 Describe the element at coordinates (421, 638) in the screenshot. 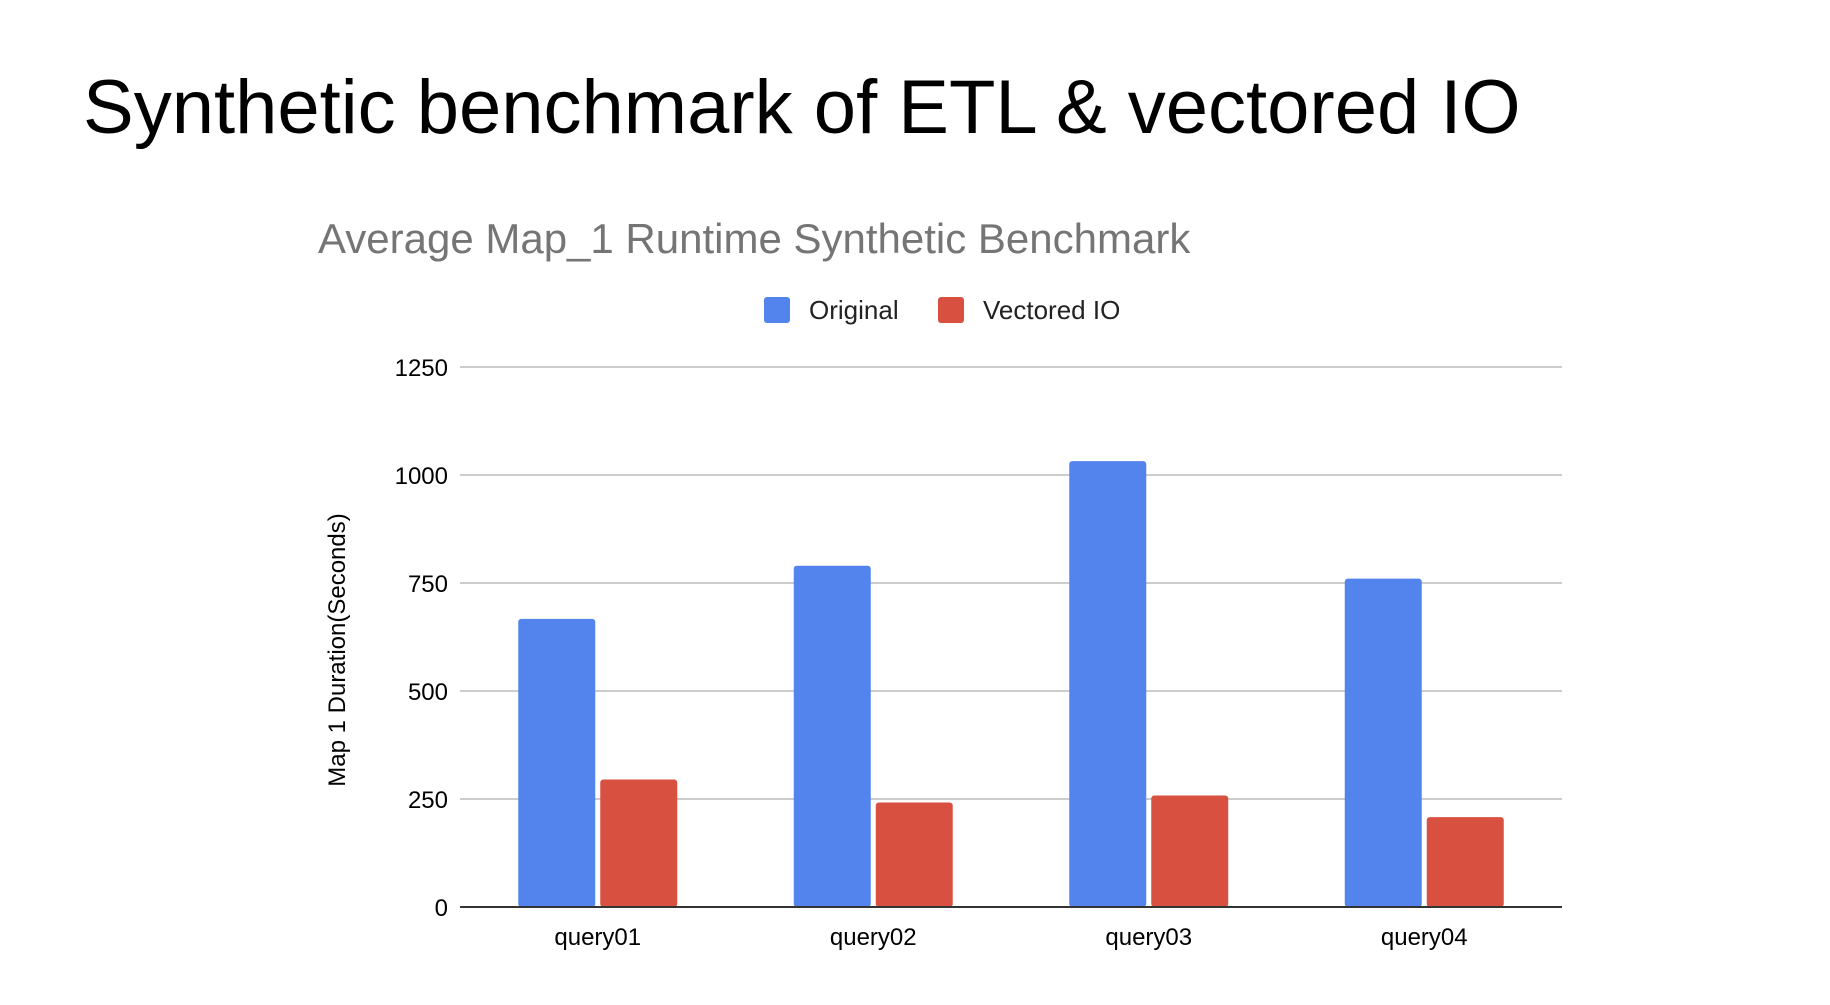

I see `y-axis-ticks: 0 250 500 750 1000 1250` at that location.